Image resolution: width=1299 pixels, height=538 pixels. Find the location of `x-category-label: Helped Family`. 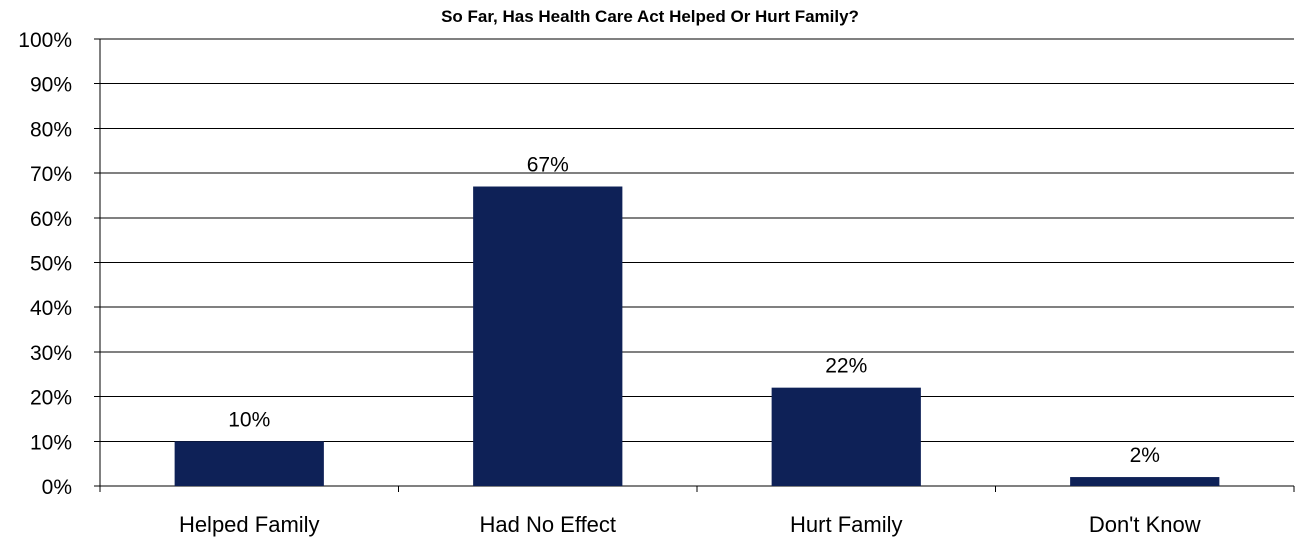

x-category-label: Helped Family is located at coordinates (249, 524).